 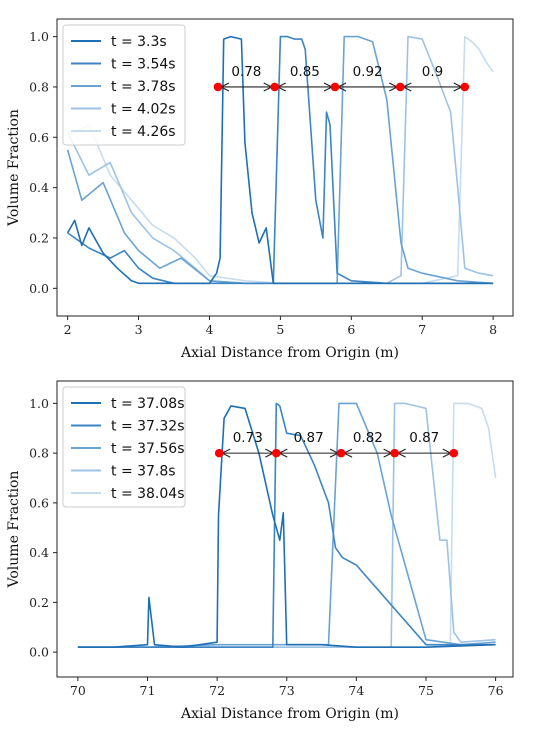 I want to click on legend-label: t = 3.54s, so click(x=143, y=65).